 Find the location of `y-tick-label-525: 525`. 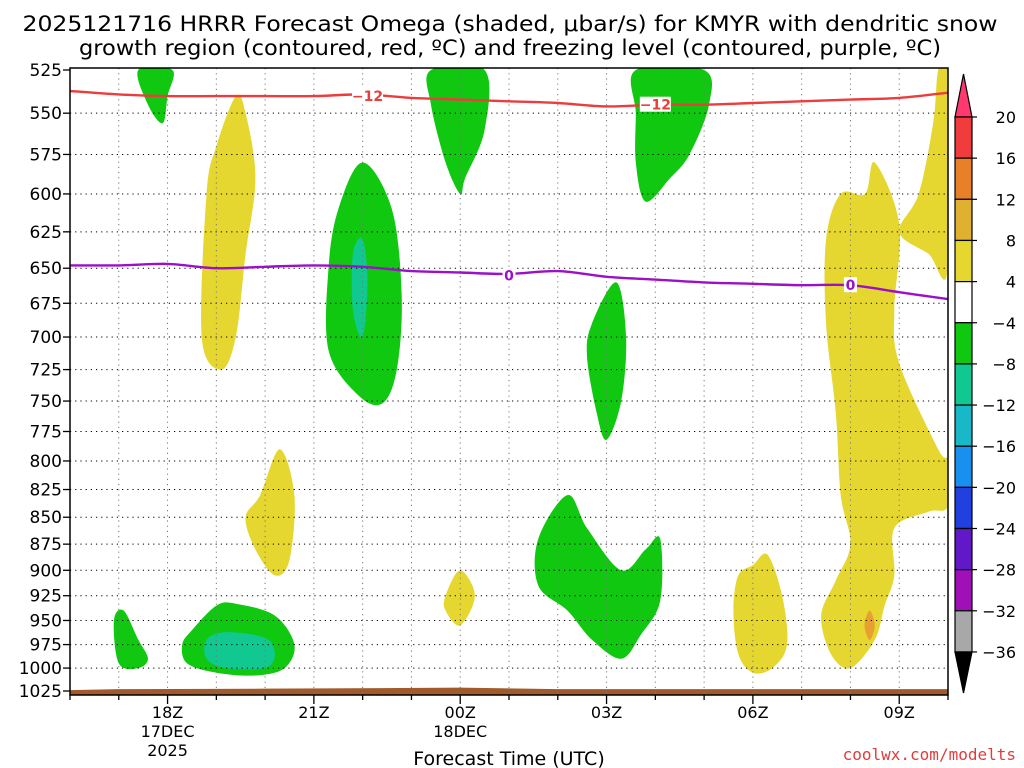

y-tick-label-525: 525 is located at coordinates (46, 71).